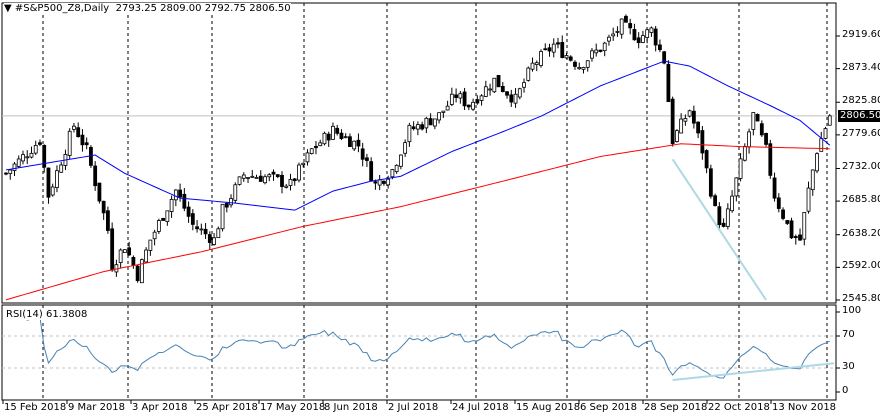  I want to click on price-axis-label: 2685.80, so click(861, 200).